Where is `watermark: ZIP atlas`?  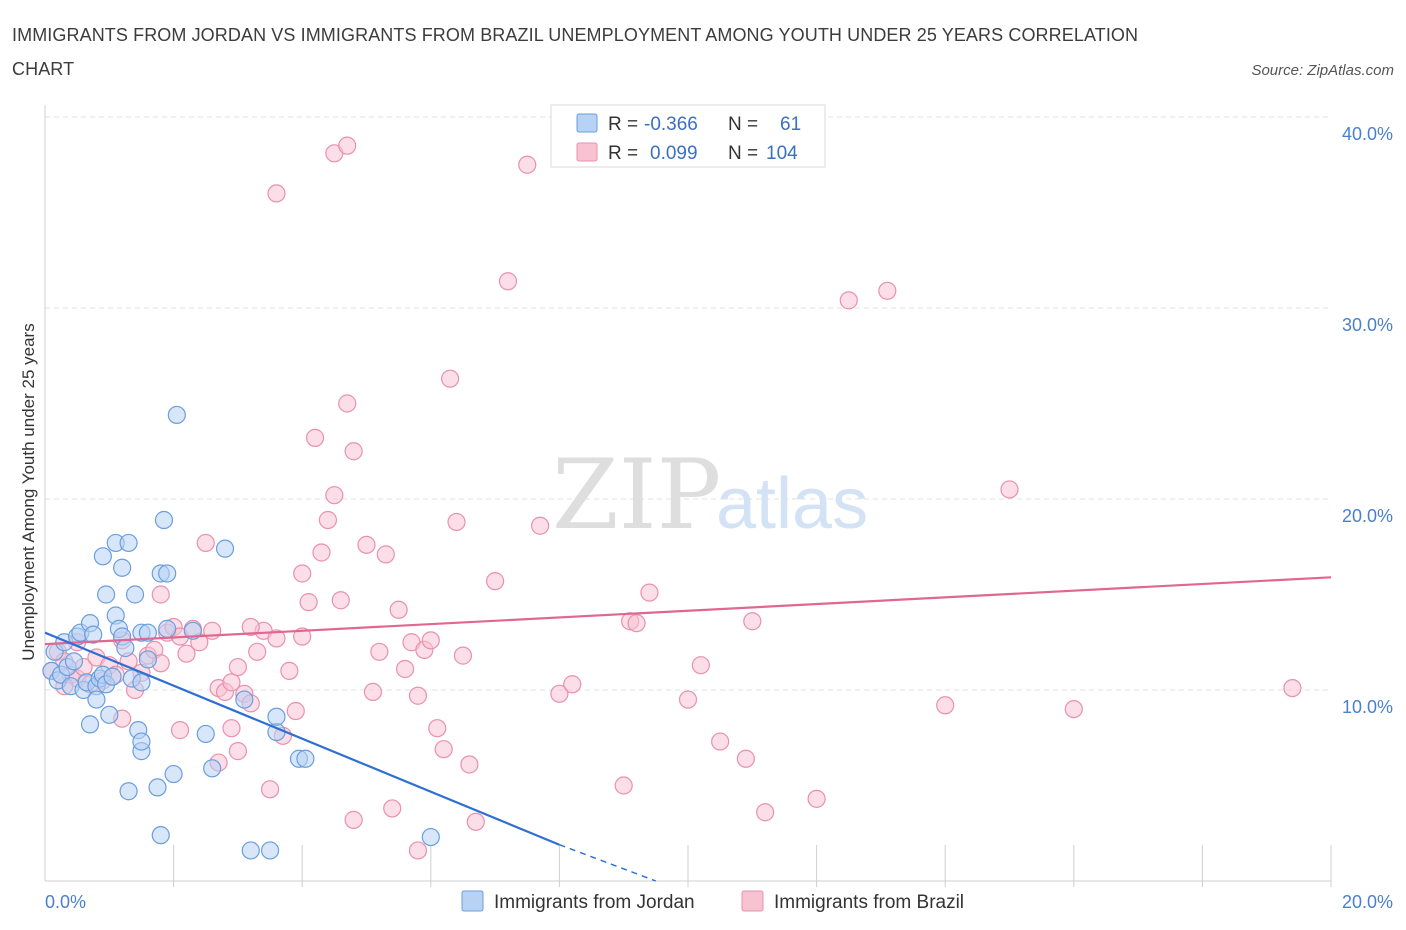
watermark: ZIP atlas is located at coordinates (710, 495).